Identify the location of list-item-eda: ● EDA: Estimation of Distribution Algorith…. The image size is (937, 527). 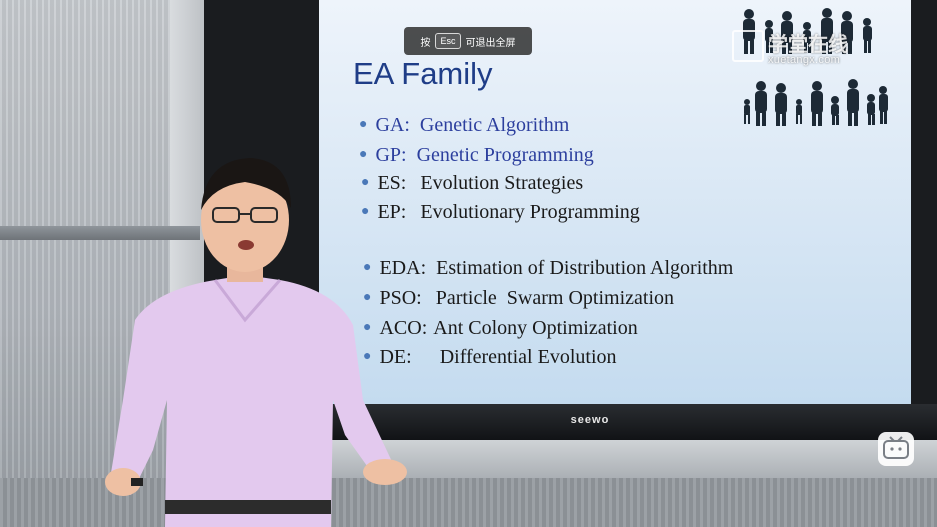
(548, 268).